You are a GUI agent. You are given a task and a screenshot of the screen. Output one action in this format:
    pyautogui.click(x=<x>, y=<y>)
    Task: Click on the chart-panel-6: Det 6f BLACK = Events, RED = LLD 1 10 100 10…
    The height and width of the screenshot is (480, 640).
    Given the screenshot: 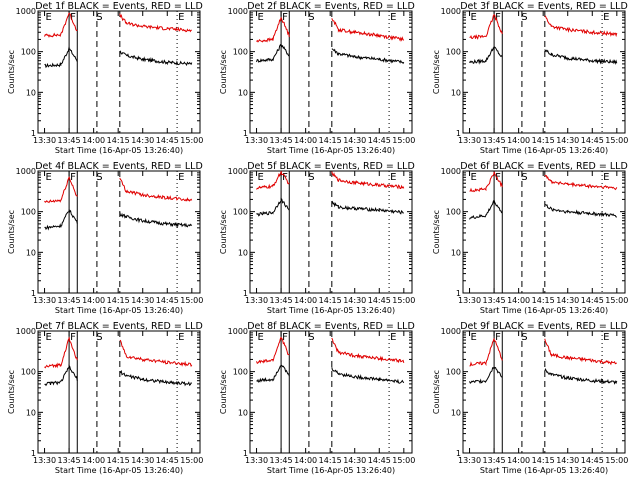 What is the action you would take?
    pyautogui.click(x=530, y=238)
    